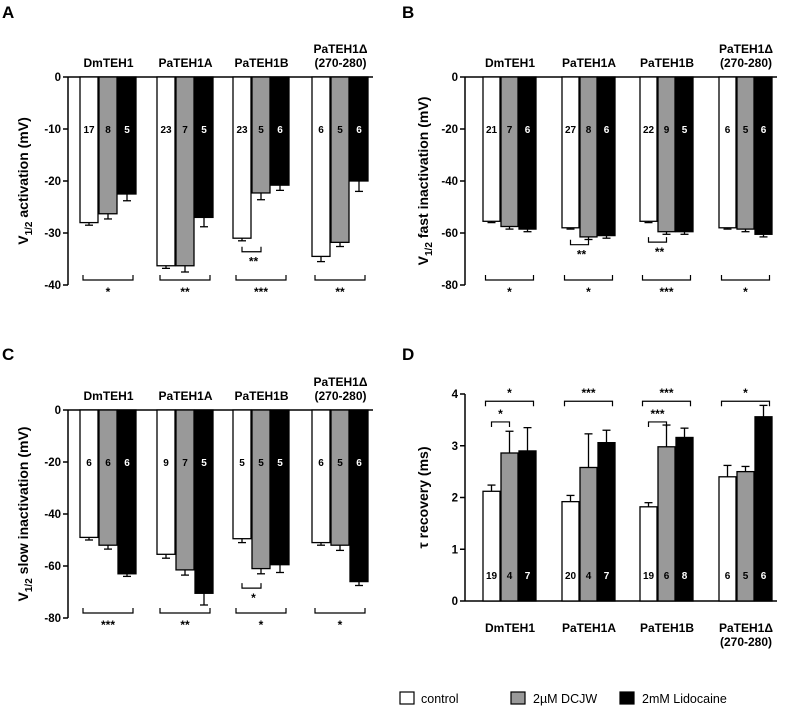 Image resolution: width=792 pixels, height=710 pixels. I want to click on group-label: DmTEH1, so click(510, 628).